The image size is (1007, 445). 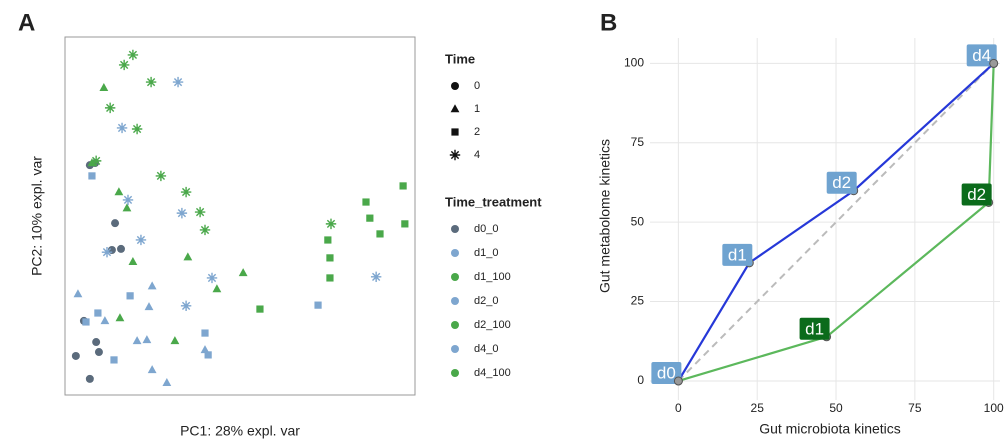 I want to click on panel-label: B, so click(x=608, y=22).